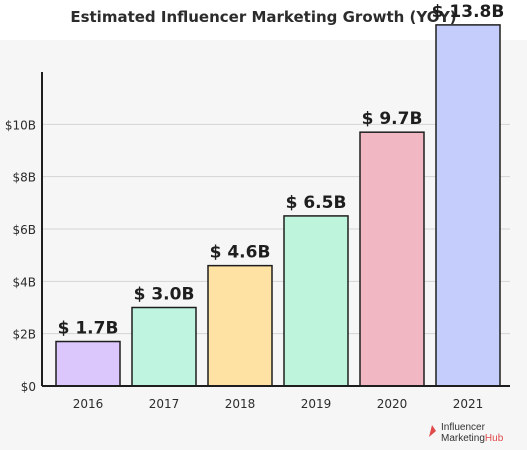  I want to click on x-tick-label-2019: 2019, so click(316, 404).